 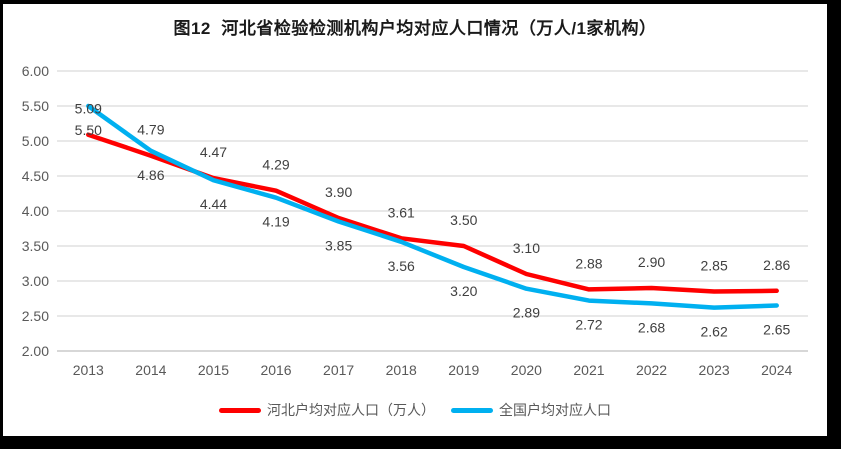 I want to click on x-axis-tick-label: 2013, so click(x=88, y=370).